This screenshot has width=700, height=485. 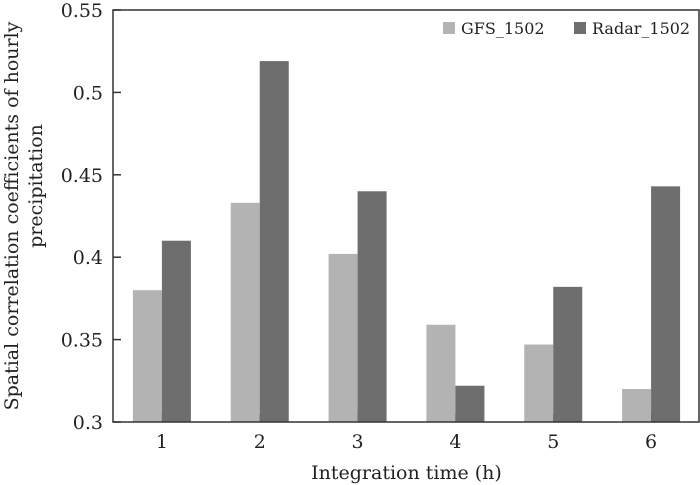 I want to click on y-tick-label: 0.4, so click(x=88, y=258).